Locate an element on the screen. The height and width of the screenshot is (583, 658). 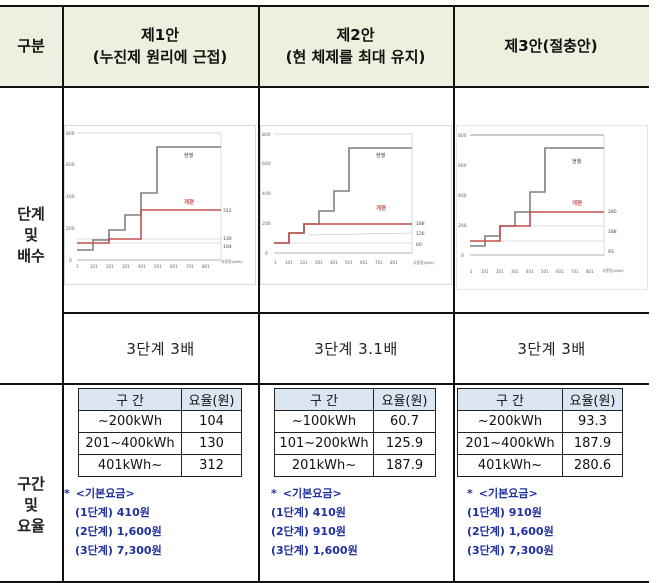
rule-top is located at coordinates (324, 6).